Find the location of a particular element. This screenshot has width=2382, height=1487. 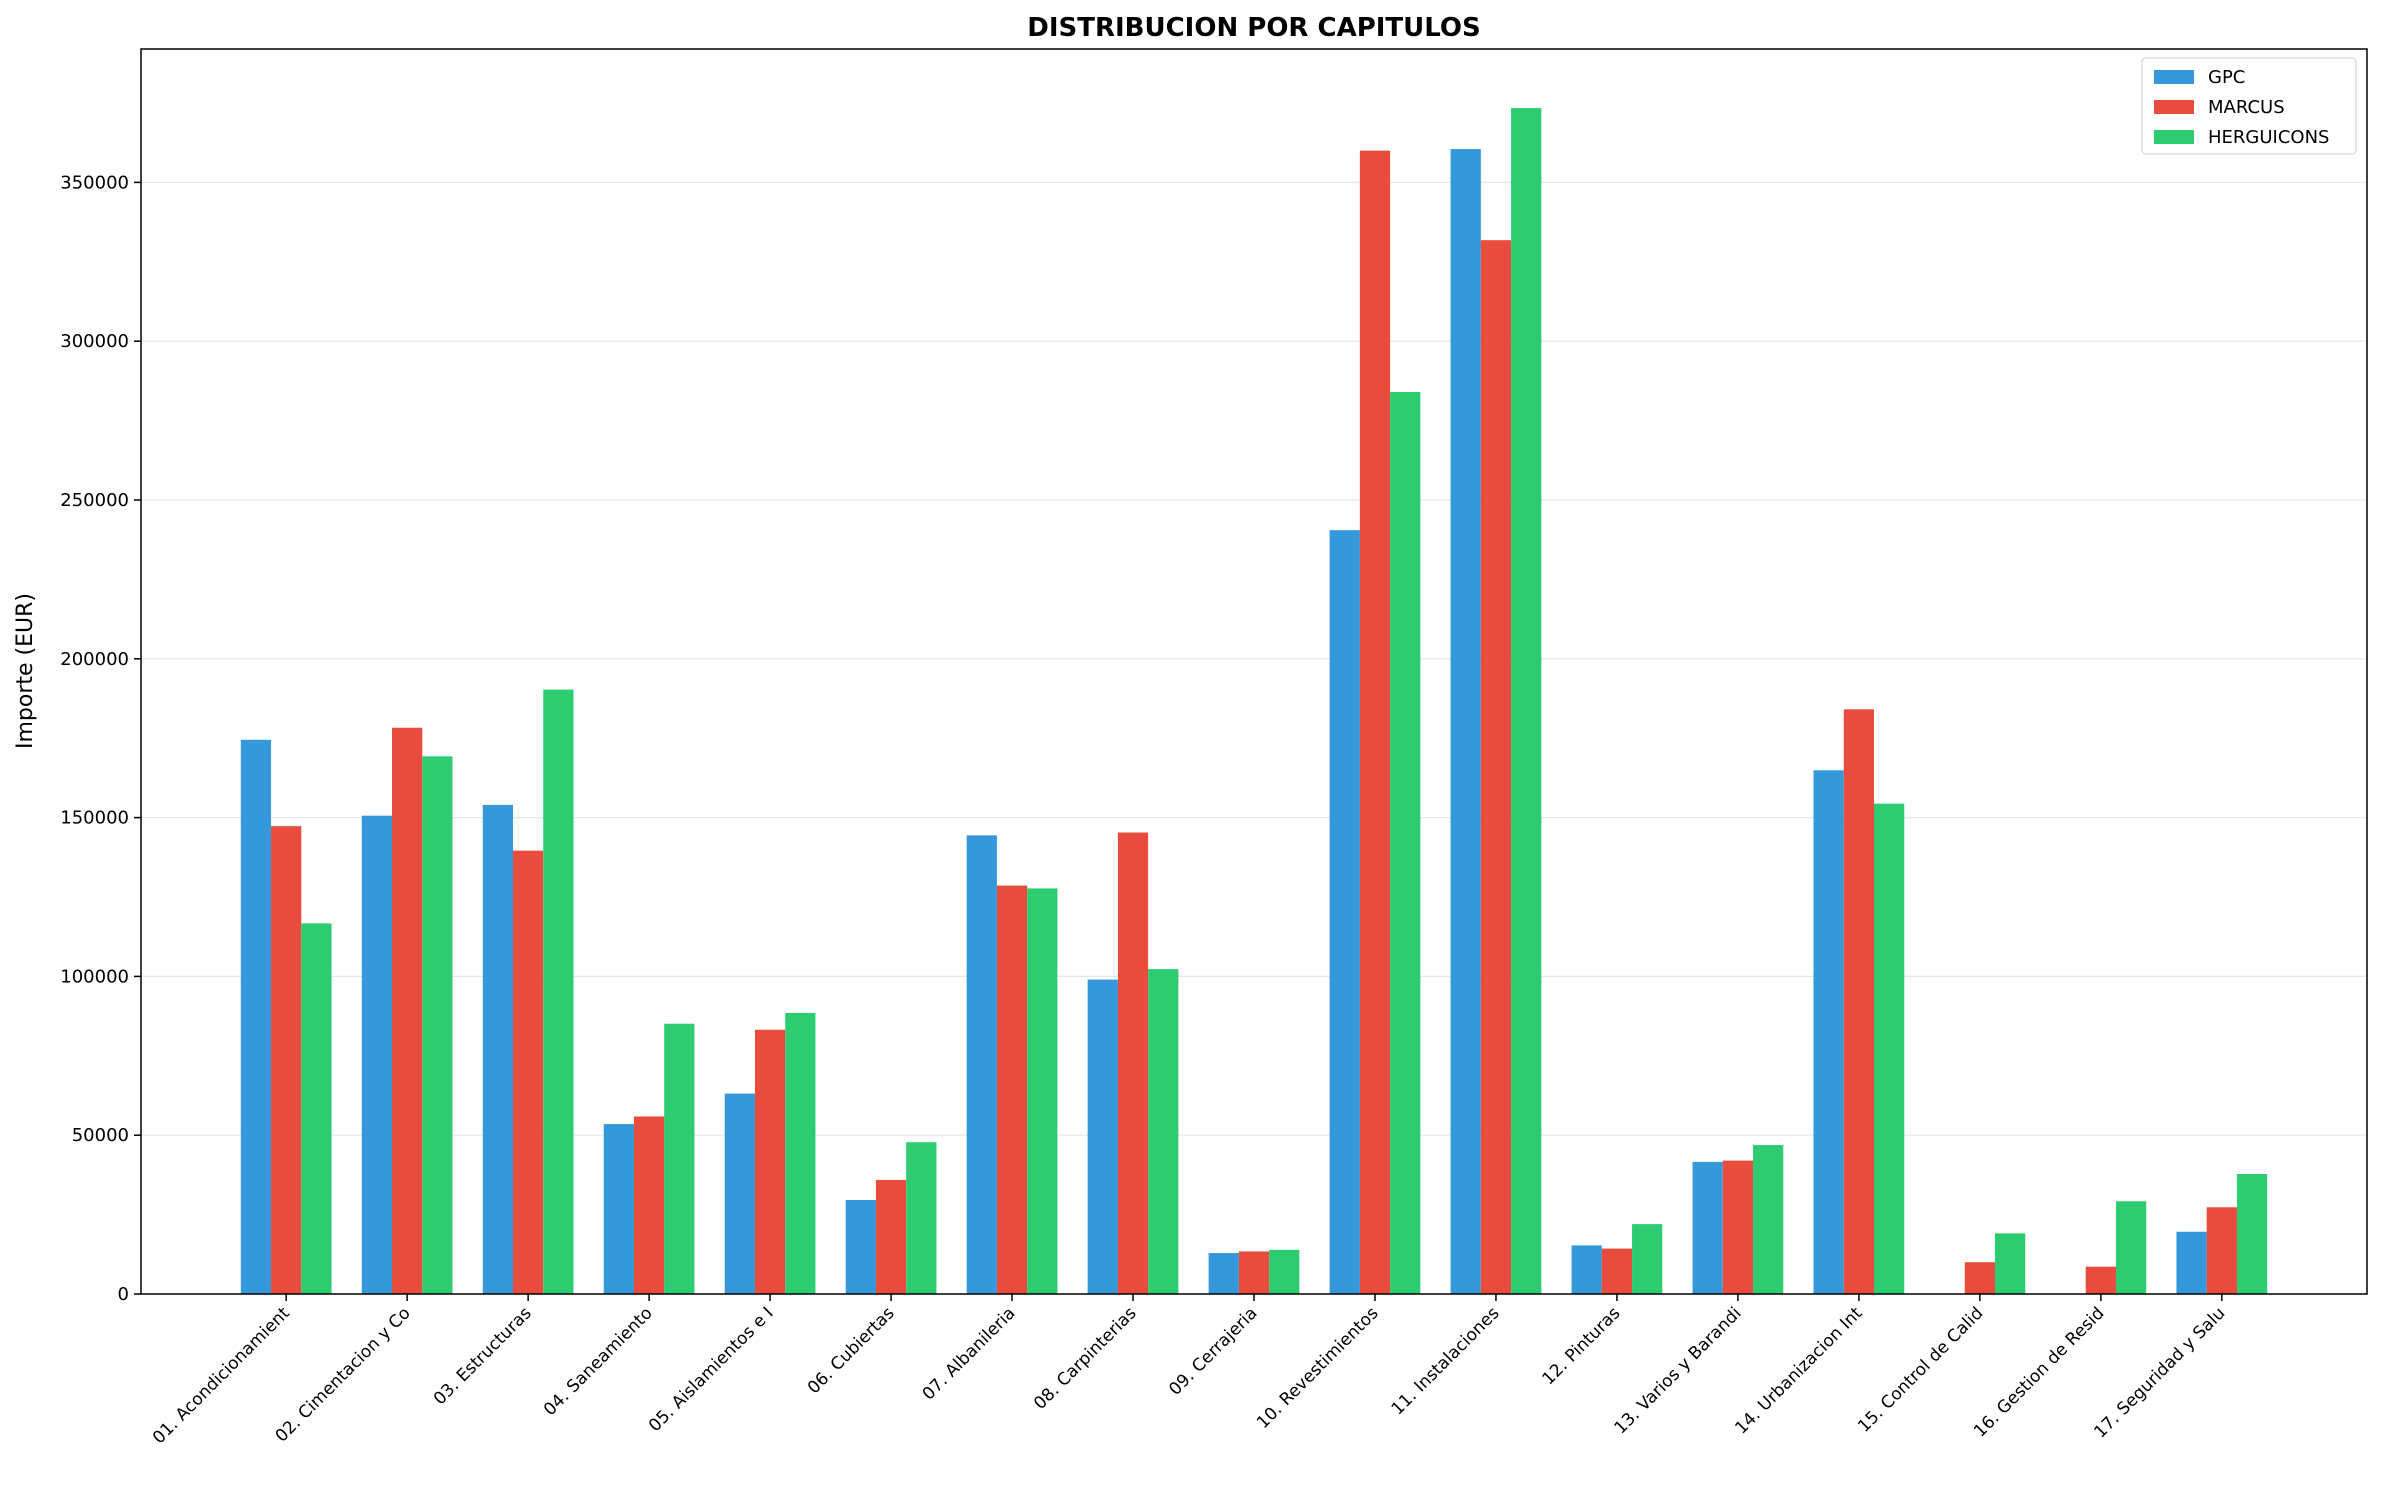

x-tick-label: 06. Cubiertas is located at coordinates (851, 1350).